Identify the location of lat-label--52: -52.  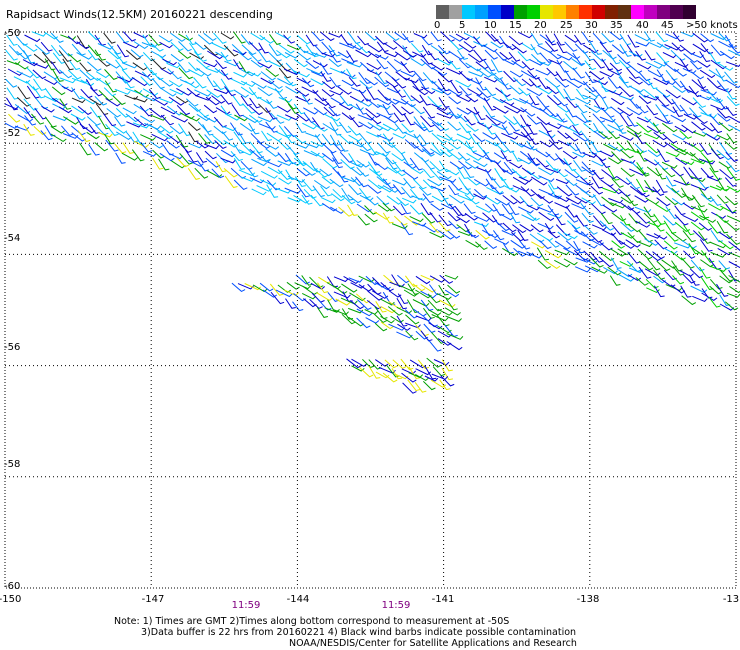
(12, 133).